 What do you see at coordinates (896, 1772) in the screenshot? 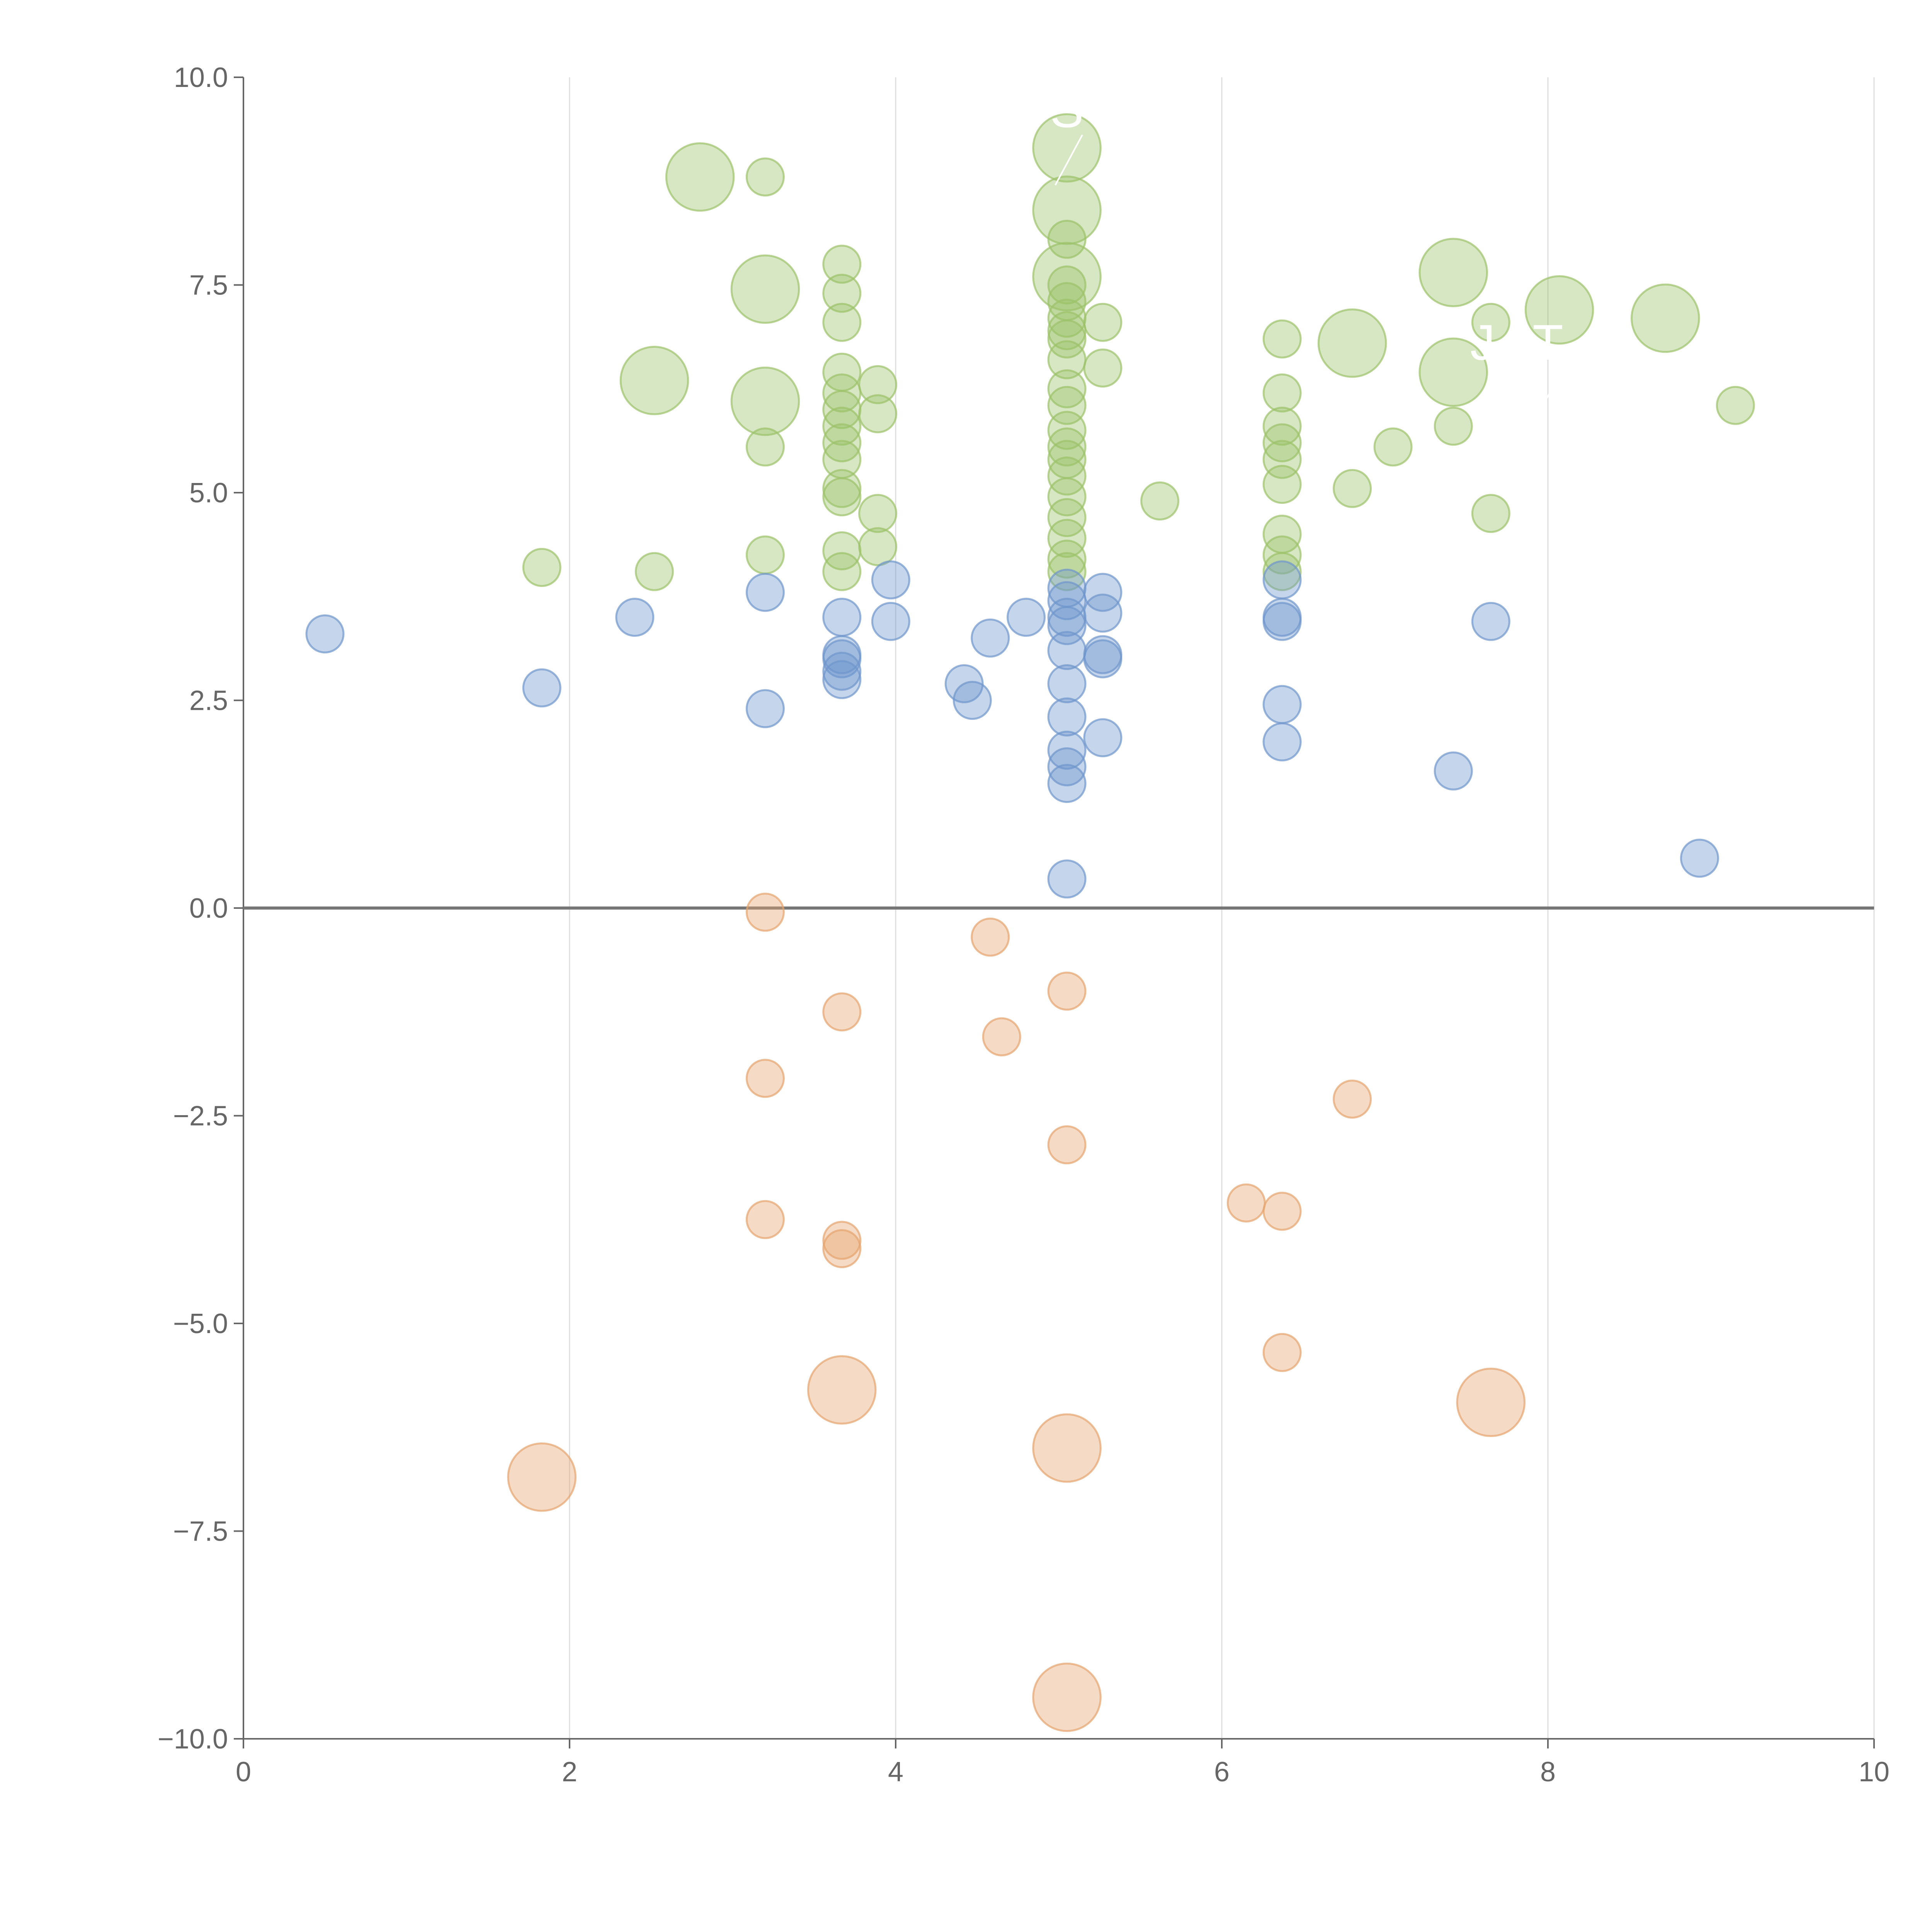
I see `x-tick-label: 4` at bounding box center [896, 1772].